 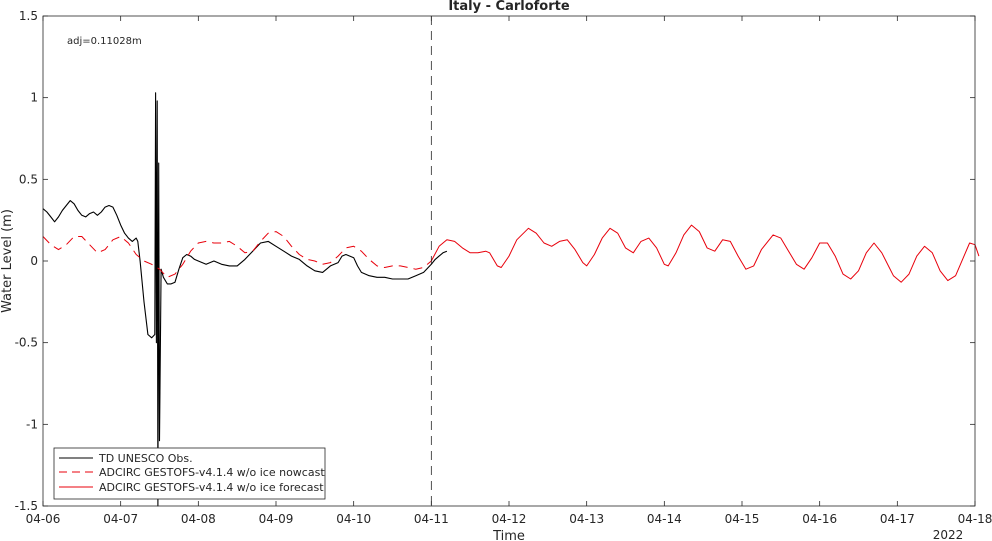 What do you see at coordinates (742, 519) in the screenshot?
I see `x-tick-label: 04-15` at bounding box center [742, 519].